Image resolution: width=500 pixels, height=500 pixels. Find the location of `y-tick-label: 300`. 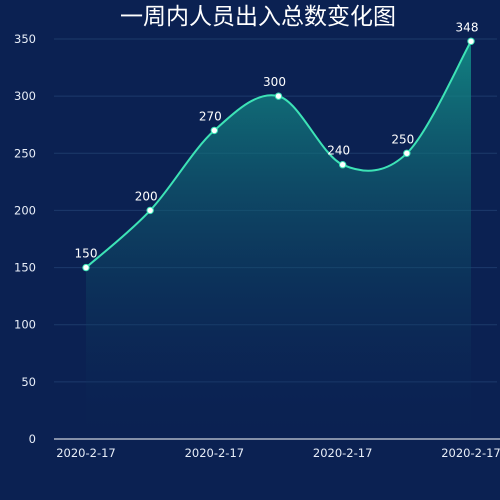

y-tick-label: 300 is located at coordinates (25, 96).